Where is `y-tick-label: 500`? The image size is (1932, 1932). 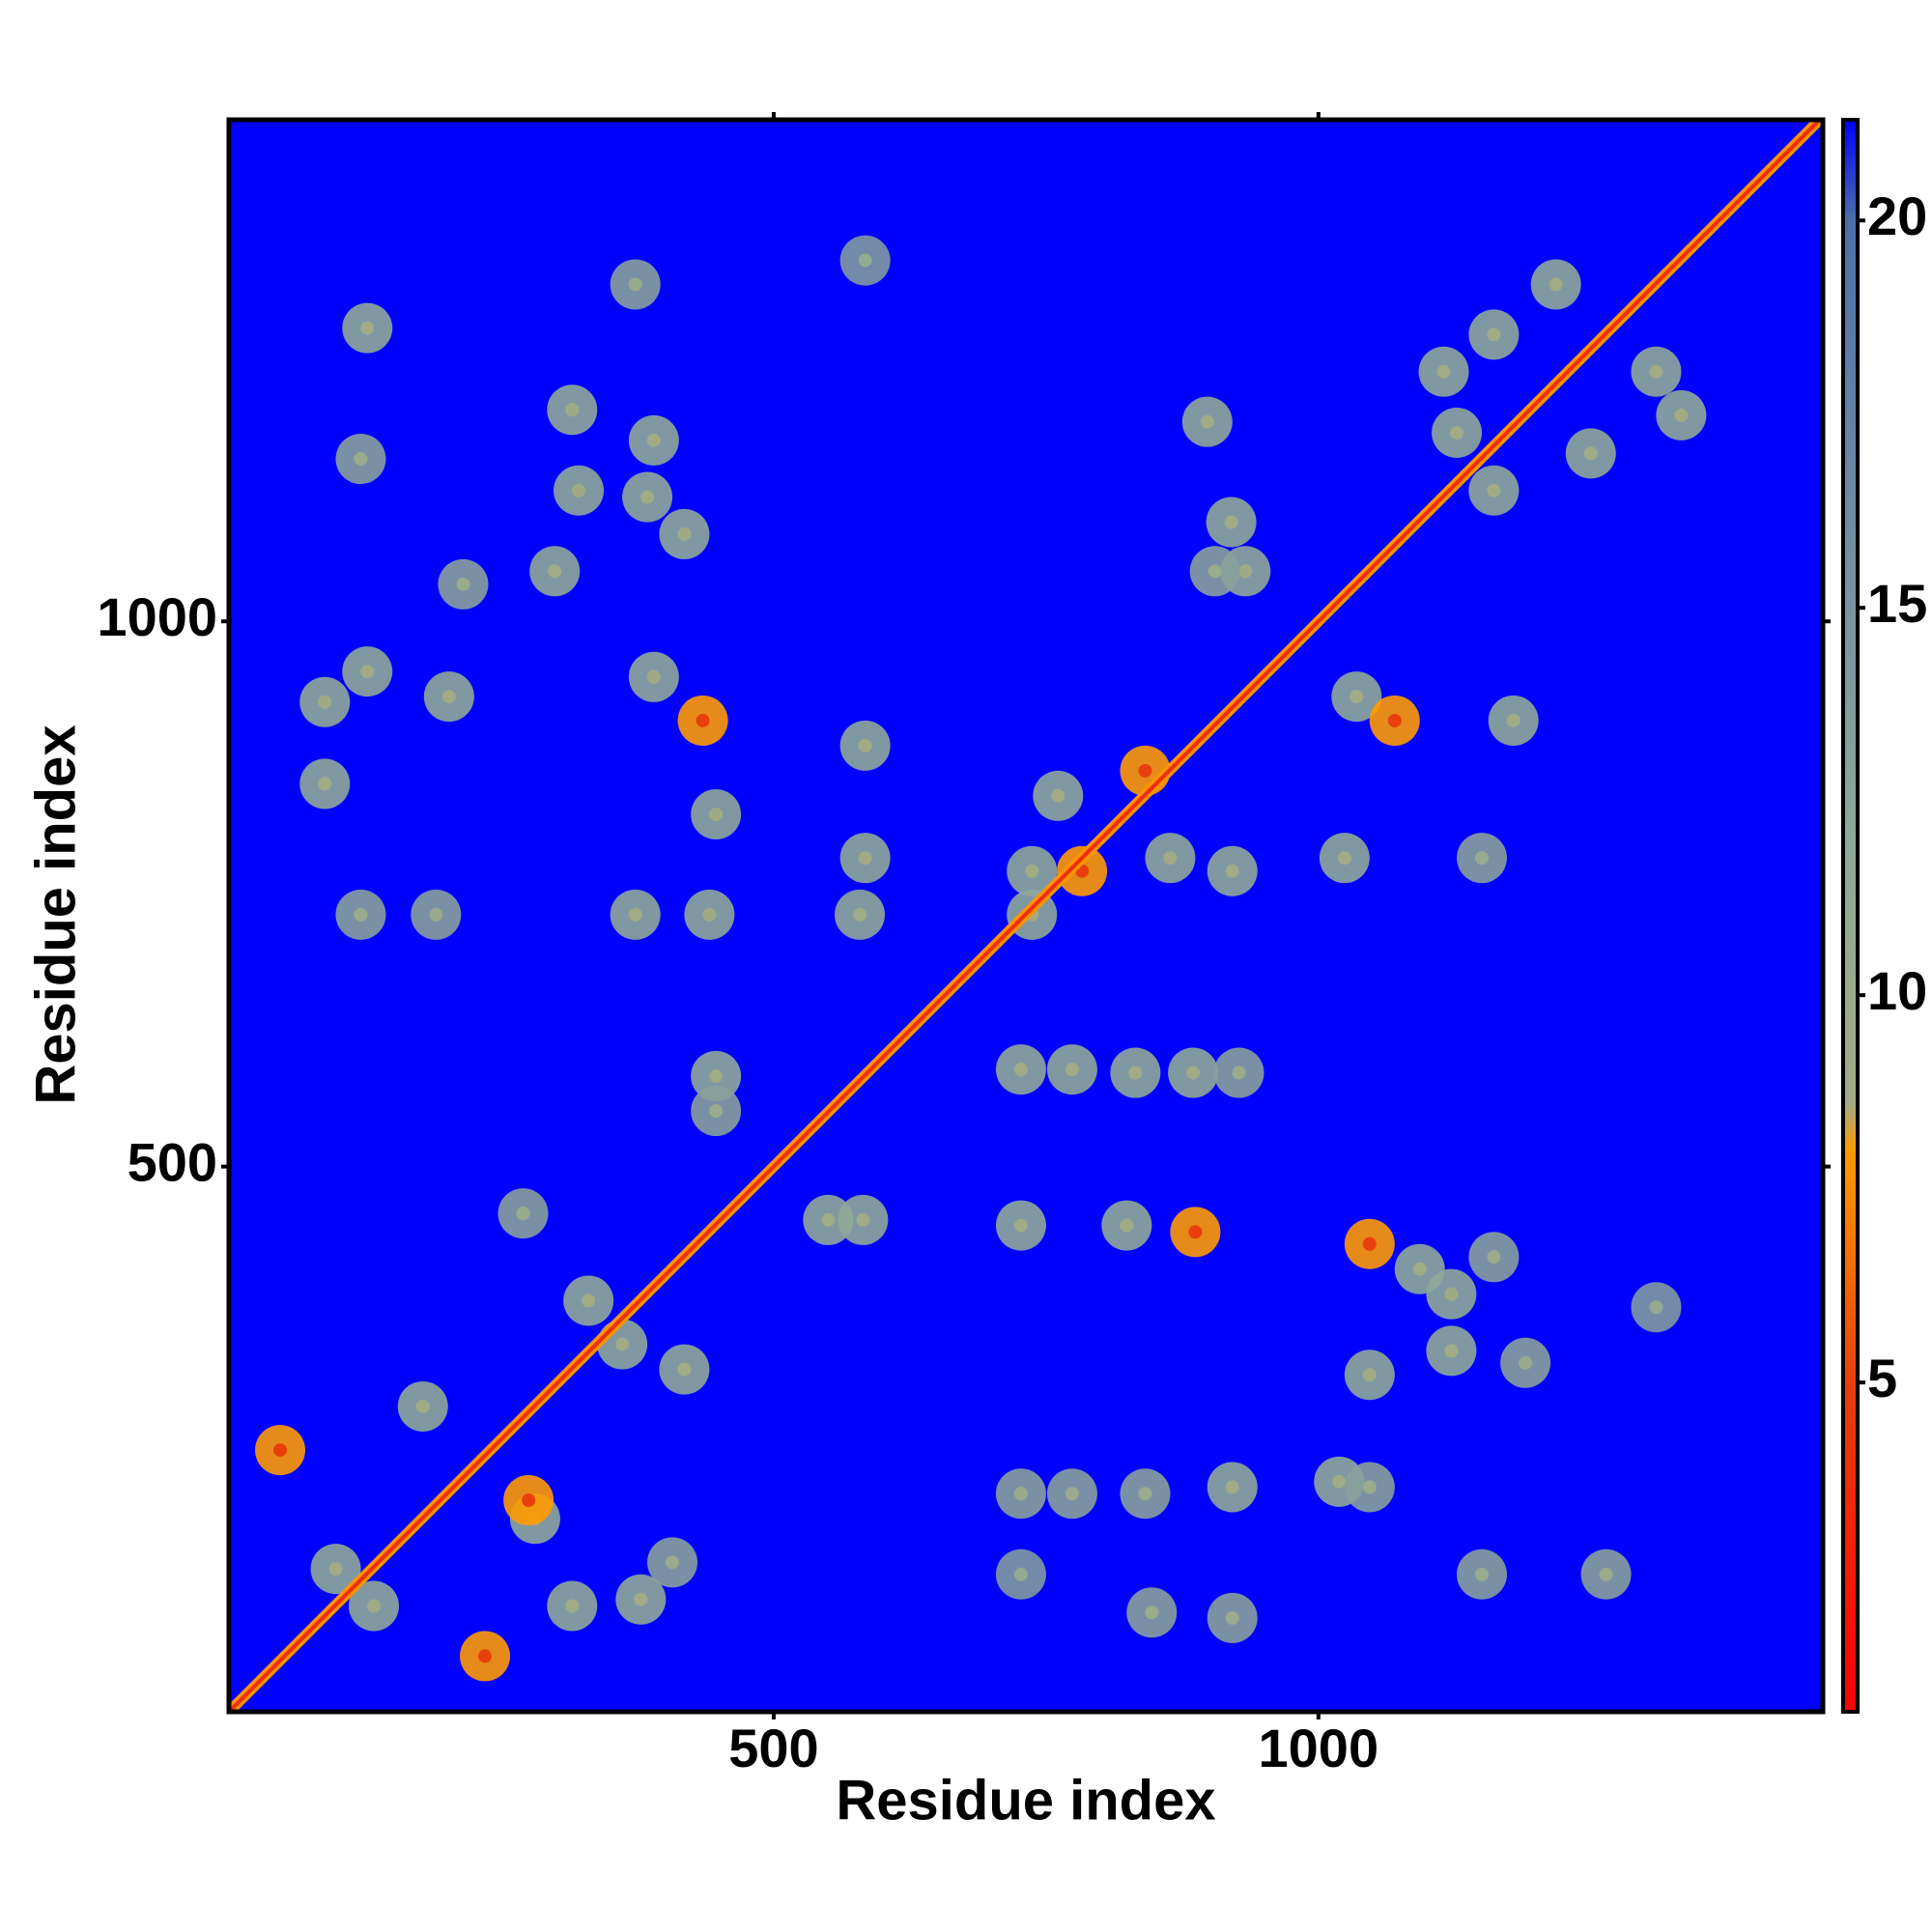
y-tick-label: 500 is located at coordinates (172, 1161).